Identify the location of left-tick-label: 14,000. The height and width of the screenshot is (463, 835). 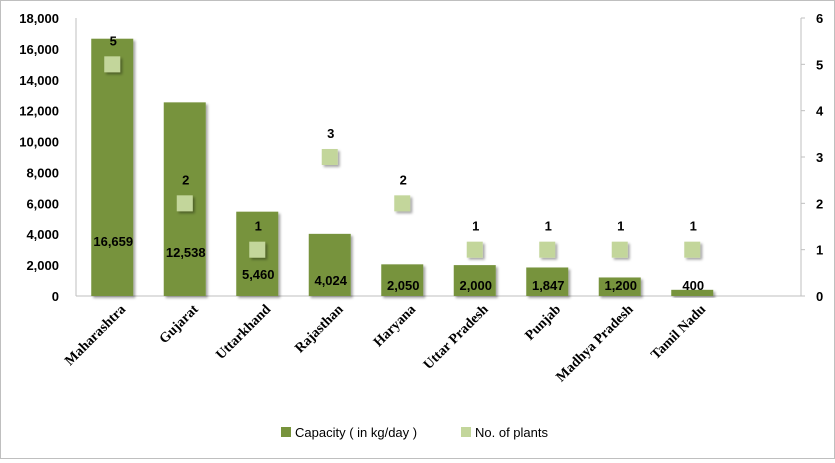
(39, 80).